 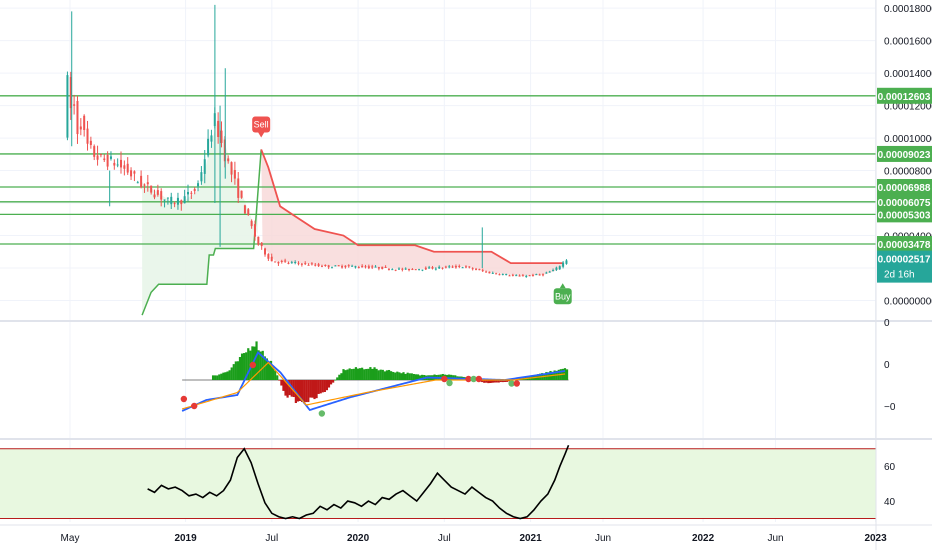 I want to click on signals: Sell Buy, so click(x=412, y=210).